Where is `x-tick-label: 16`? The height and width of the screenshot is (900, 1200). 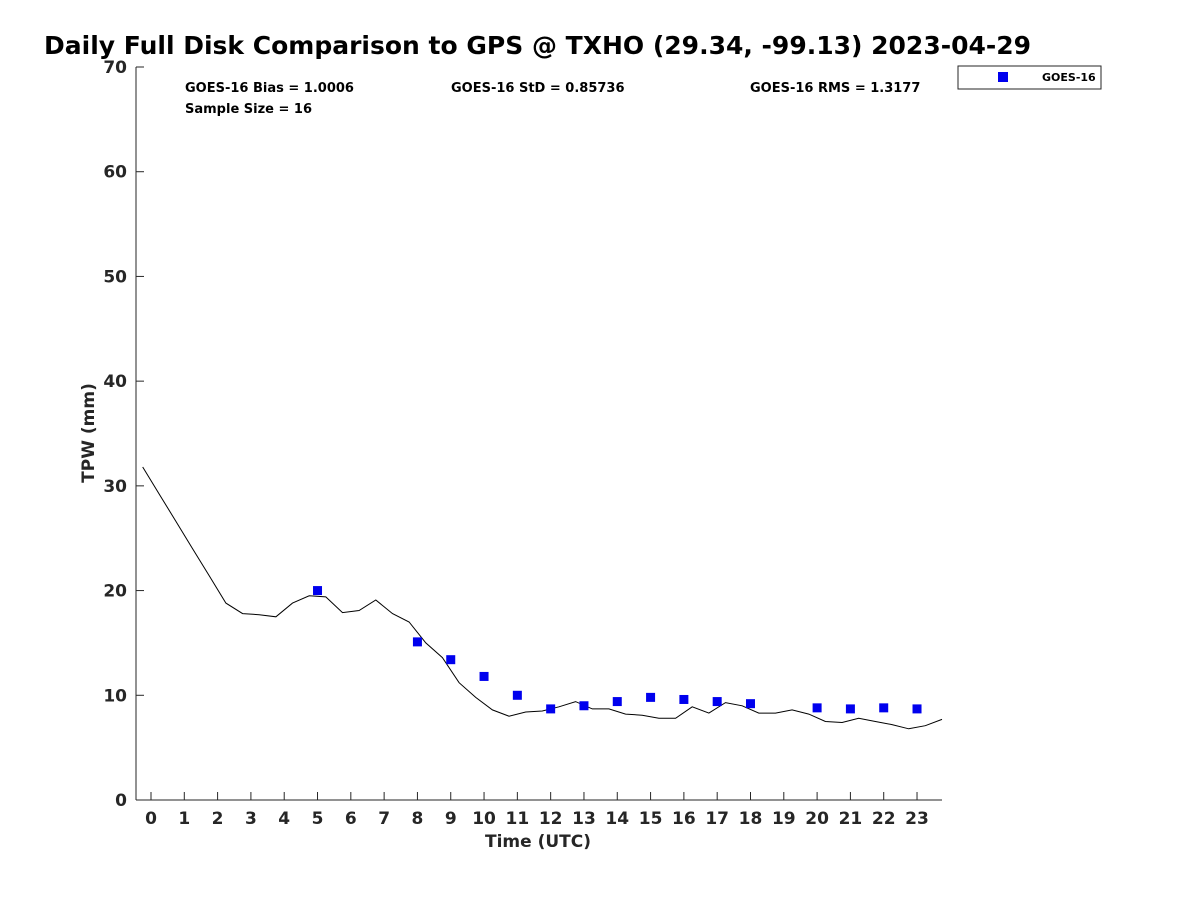 x-tick-label: 16 is located at coordinates (684, 819).